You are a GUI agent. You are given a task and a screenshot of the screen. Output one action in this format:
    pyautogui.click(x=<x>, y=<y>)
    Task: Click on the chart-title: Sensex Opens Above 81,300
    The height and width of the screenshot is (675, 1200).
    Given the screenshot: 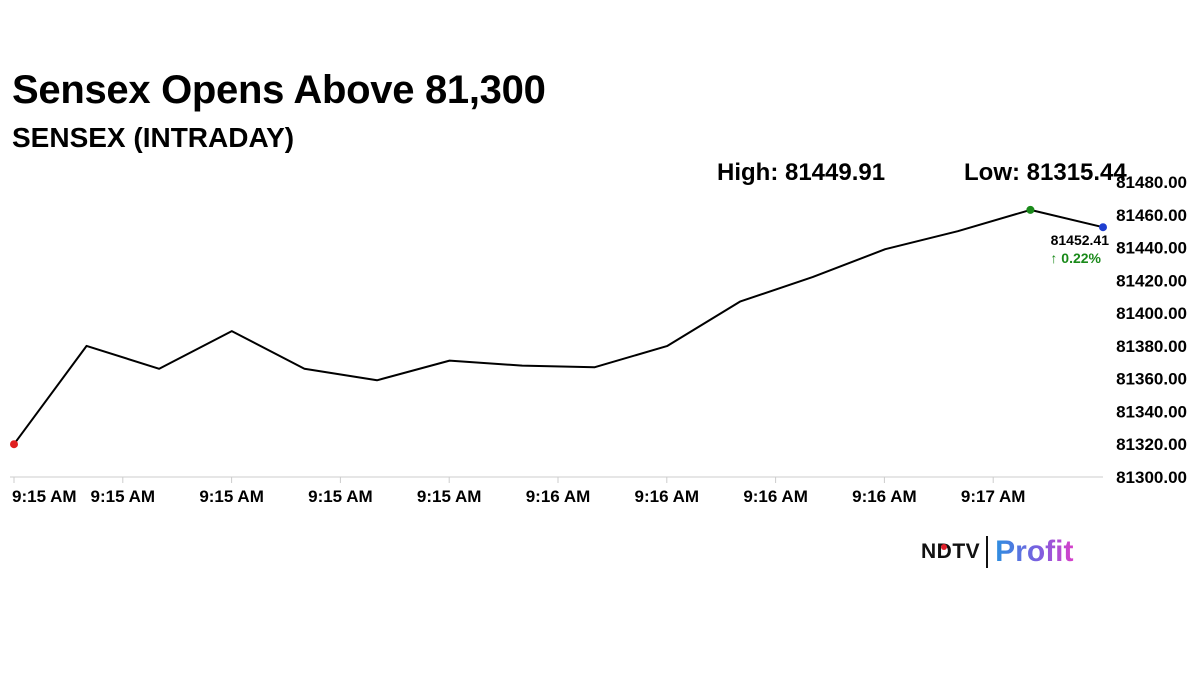 What is the action you would take?
    pyautogui.click(x=279, y=90)
    